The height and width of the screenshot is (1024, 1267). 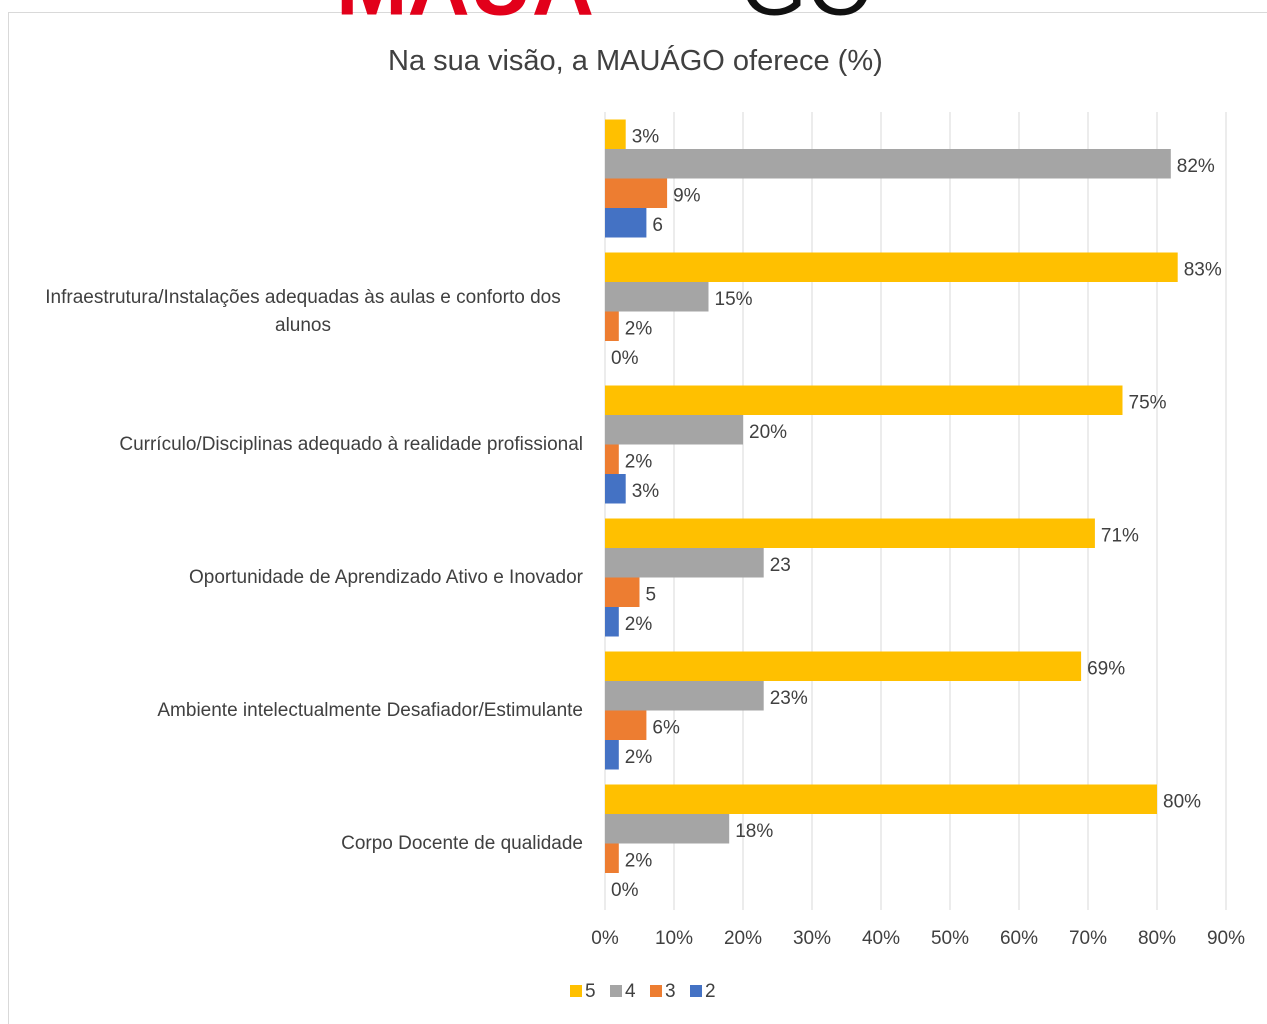 I want to click on x-tick-label: 20%, so click(x=743, y=938).